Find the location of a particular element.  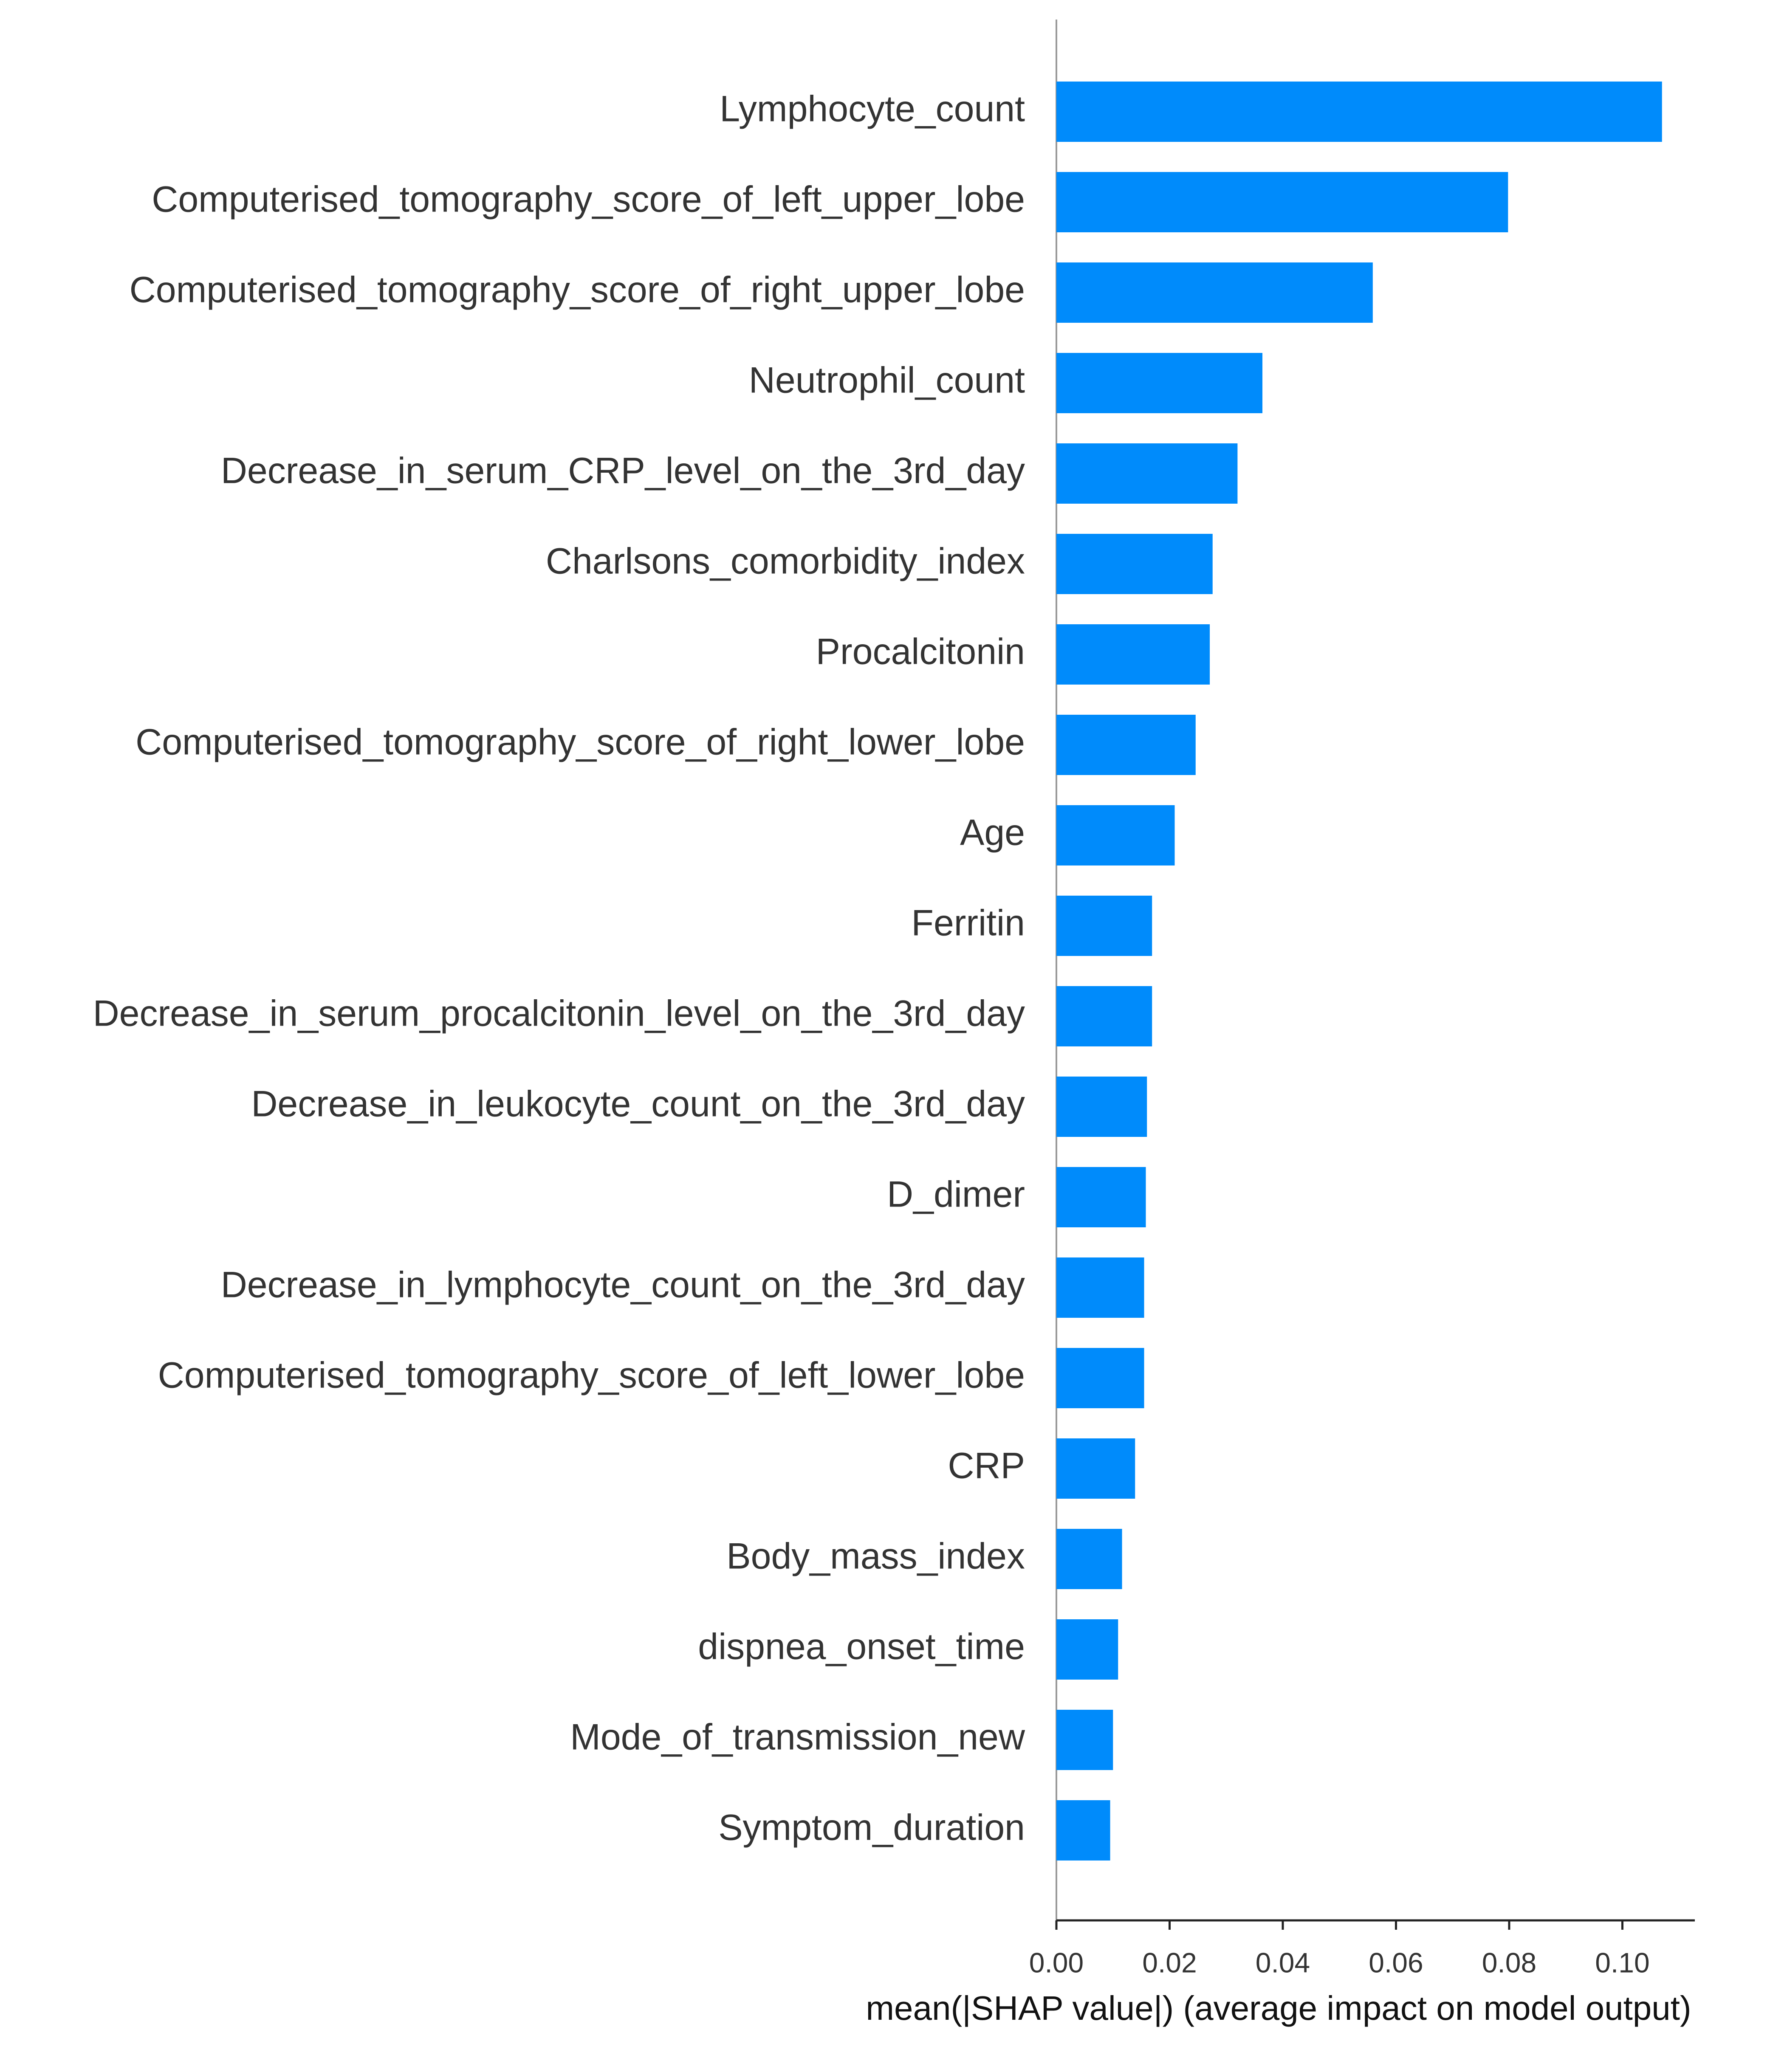

y-tick-label: Lymphocyte_count is located at coordinates (872, 109).